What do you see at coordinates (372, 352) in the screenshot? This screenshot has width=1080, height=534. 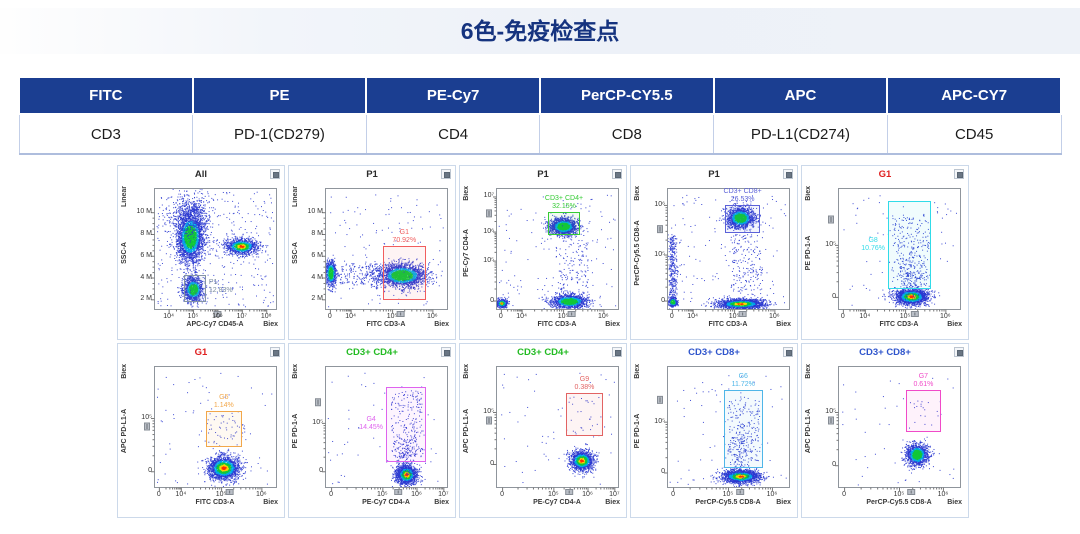 I see `plot-title: CD3+ CD4+` at bounding box center [372, 352].